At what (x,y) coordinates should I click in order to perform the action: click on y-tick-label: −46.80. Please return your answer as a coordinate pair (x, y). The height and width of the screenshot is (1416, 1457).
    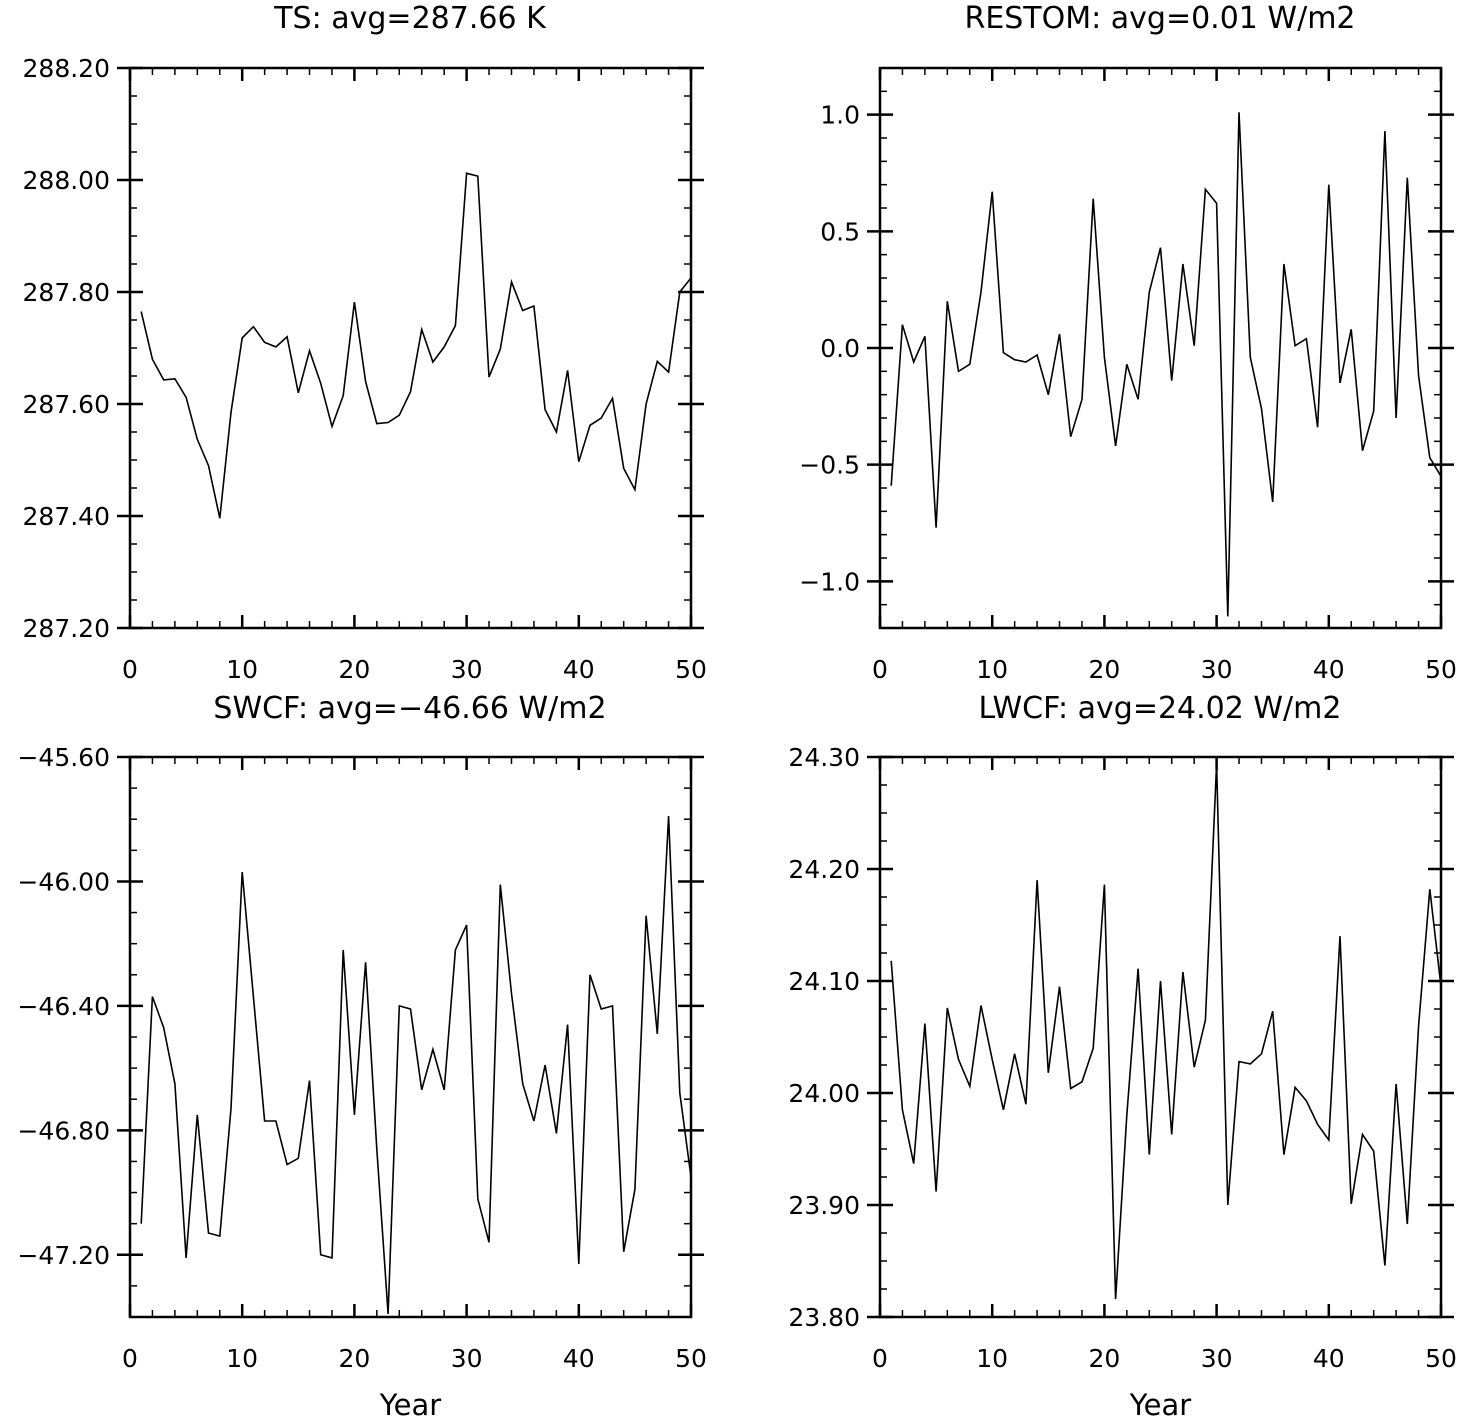
    Looking at the image, I should click on (63, 1130).